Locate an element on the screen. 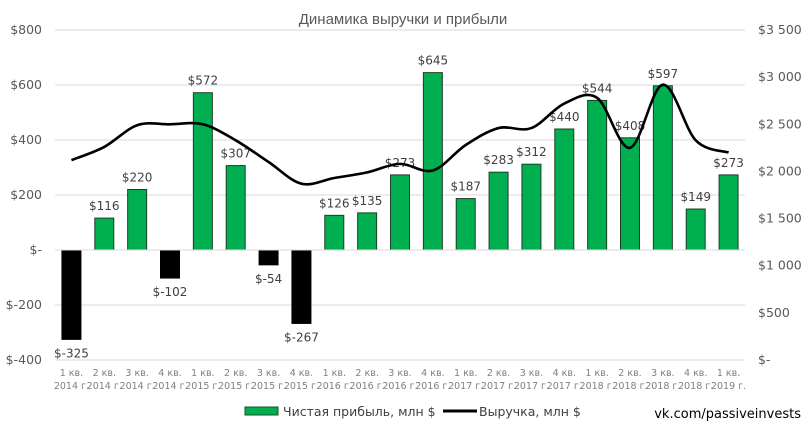 This screenshot has height=436, width=807. profit-data-label: $187 is located at coordinates (465, 187).